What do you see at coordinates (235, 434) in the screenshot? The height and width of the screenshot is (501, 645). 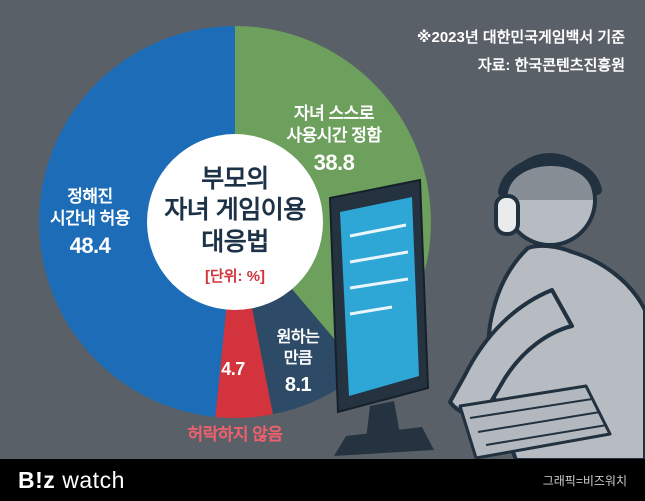 I see `slice-label-not-allowed: 허락하지 않음` at bounding box center [235, 434].